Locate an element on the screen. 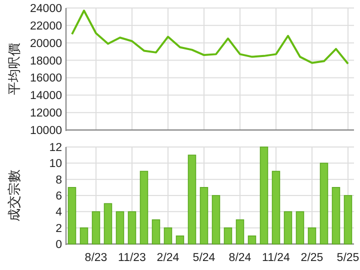 Image resolution: width=360 pixels, height=270 pixels. y-tick-label: 8 is located at coordinates (59, 180).